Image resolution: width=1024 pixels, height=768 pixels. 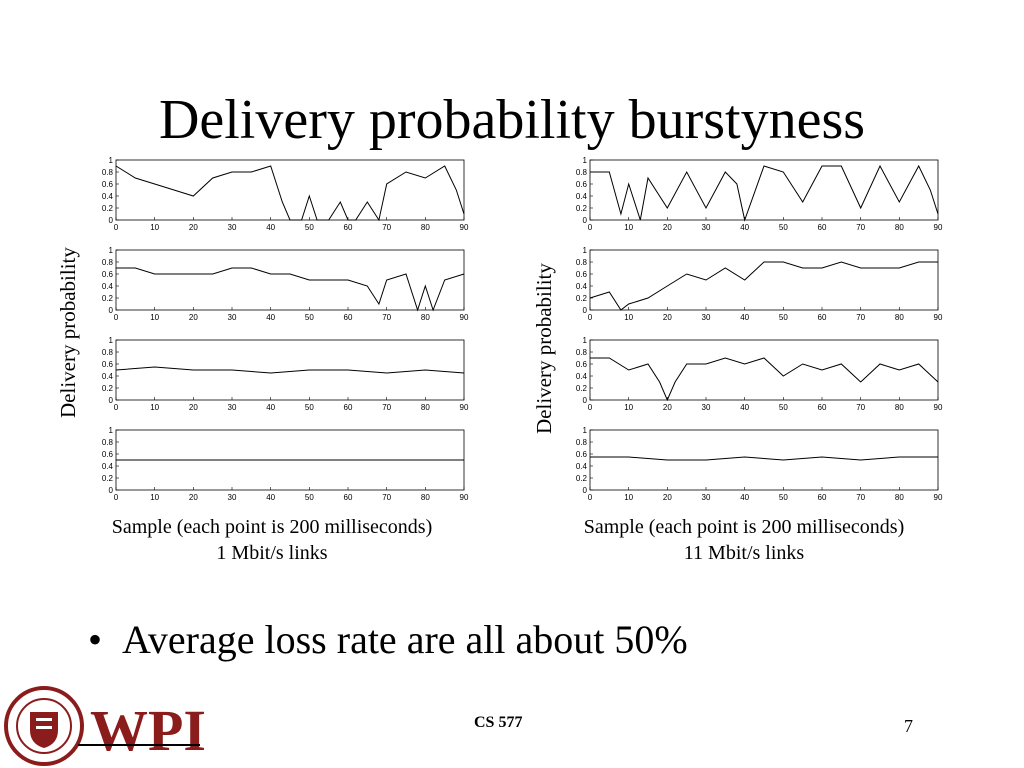 What do you see at coordinates (388, 640) in the screenshot?
I see `bullet-item: • Average loss rate are all about 50%` at bounding box center [388, 640].